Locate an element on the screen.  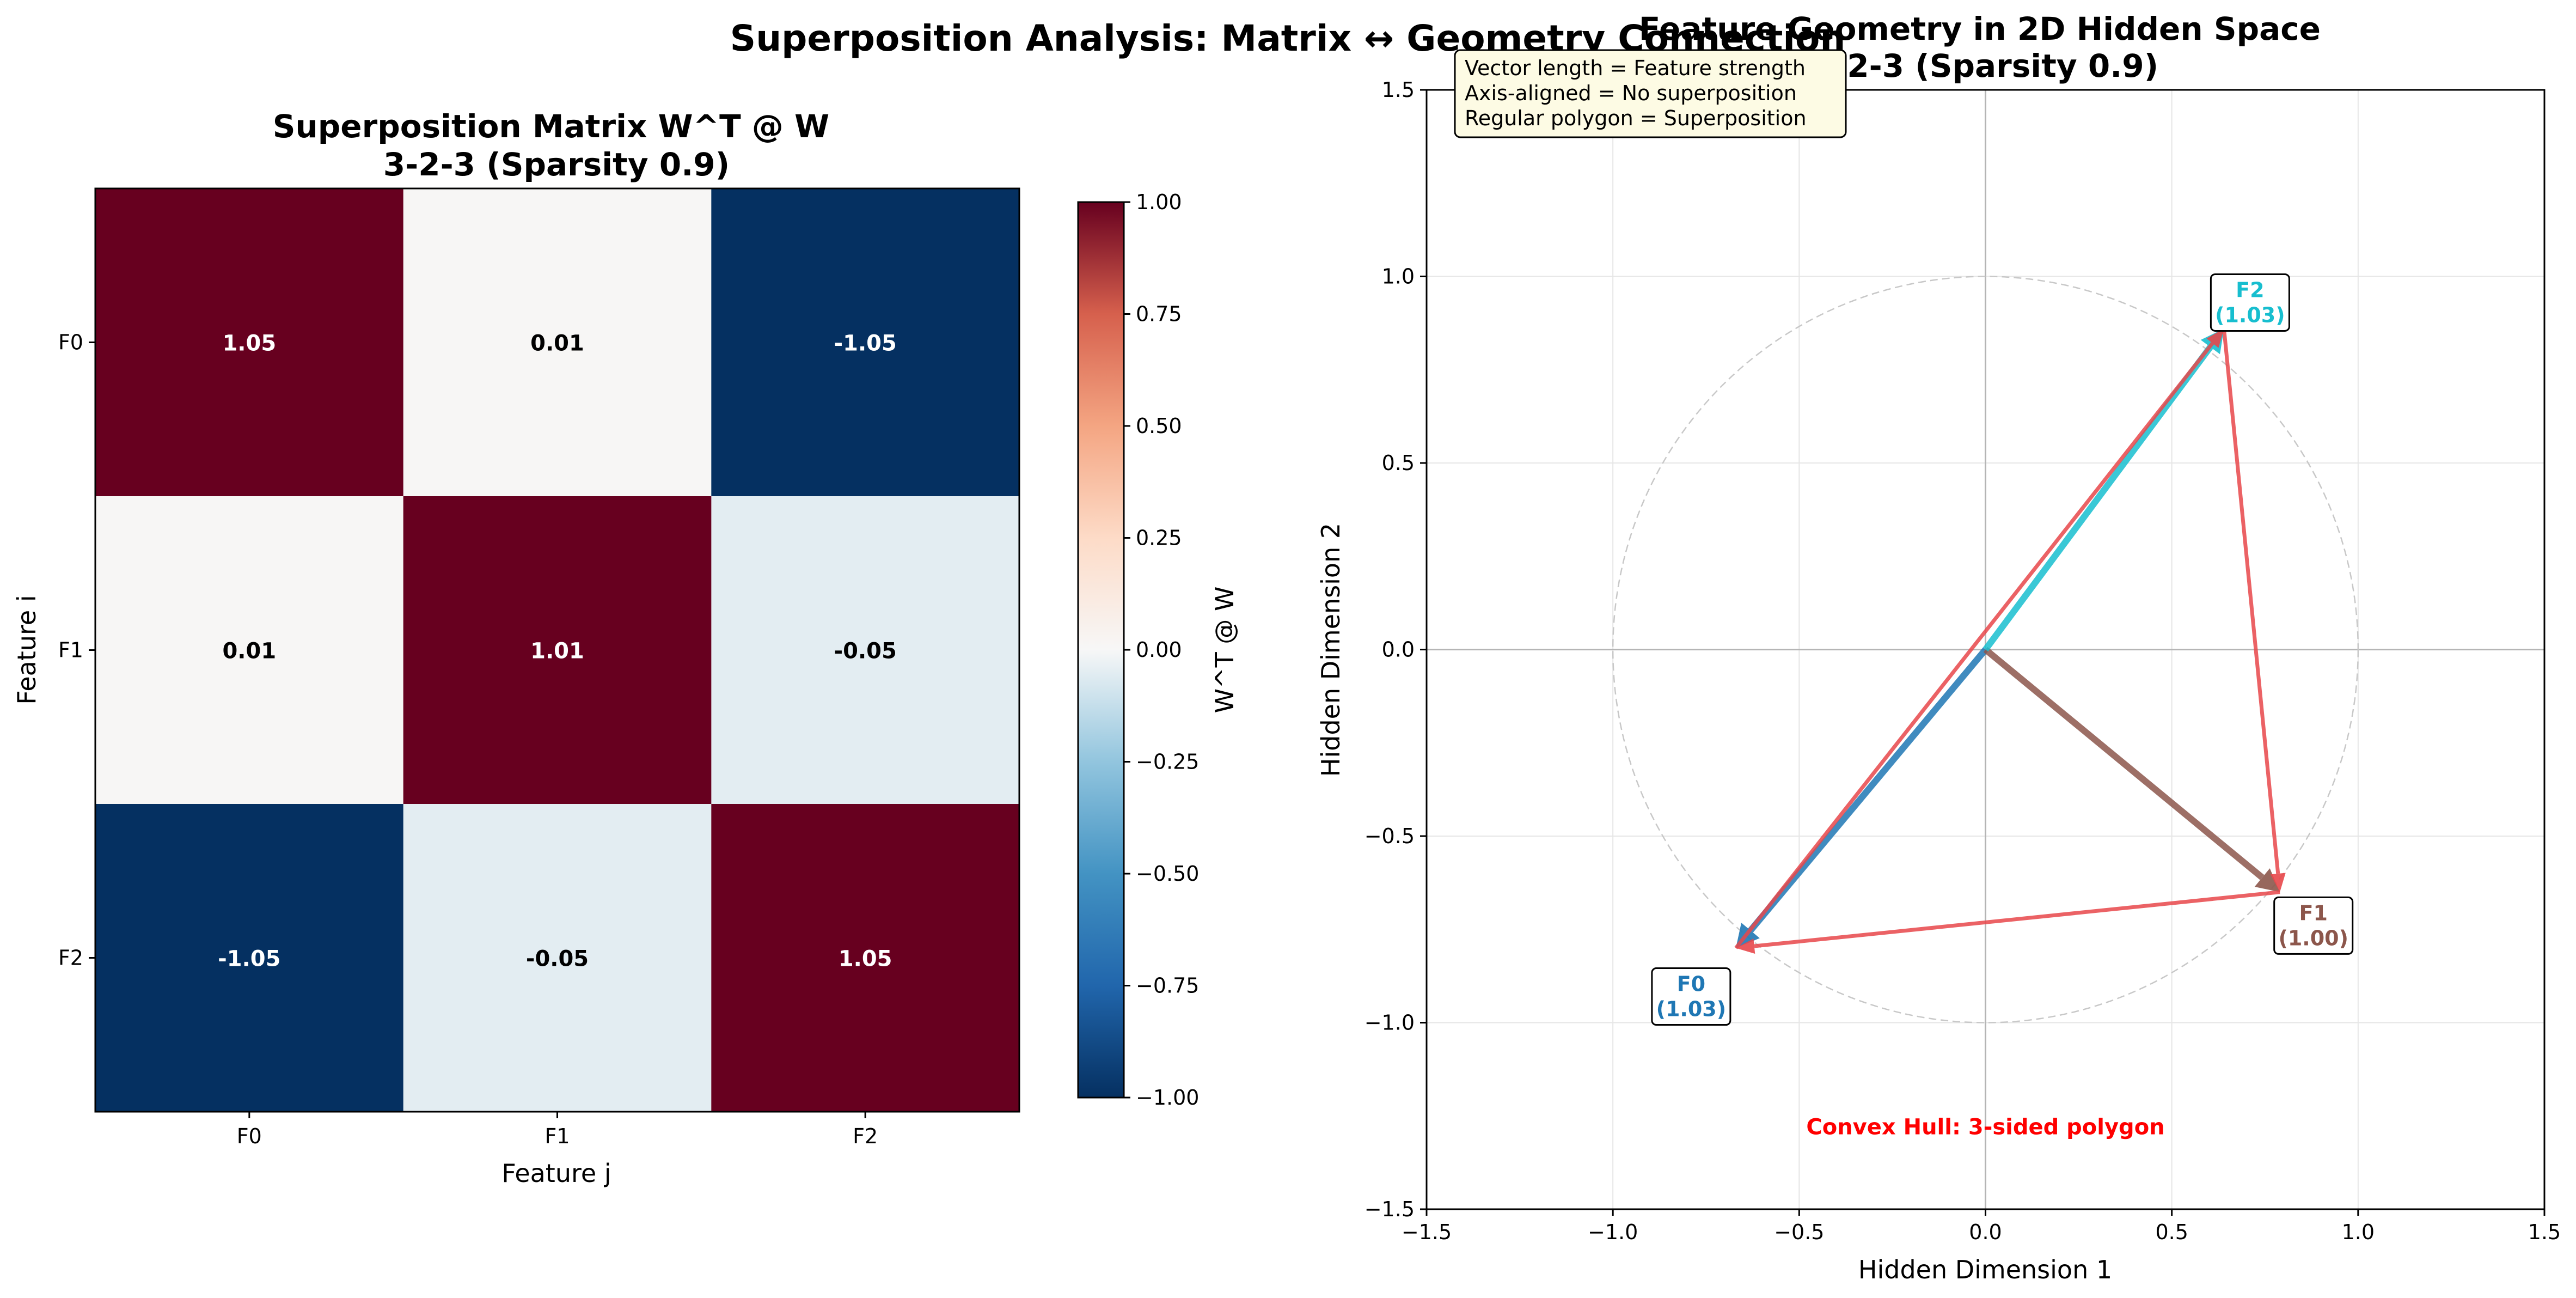
feature-vector-f1-shaft is located at coordinates (2124, 763).